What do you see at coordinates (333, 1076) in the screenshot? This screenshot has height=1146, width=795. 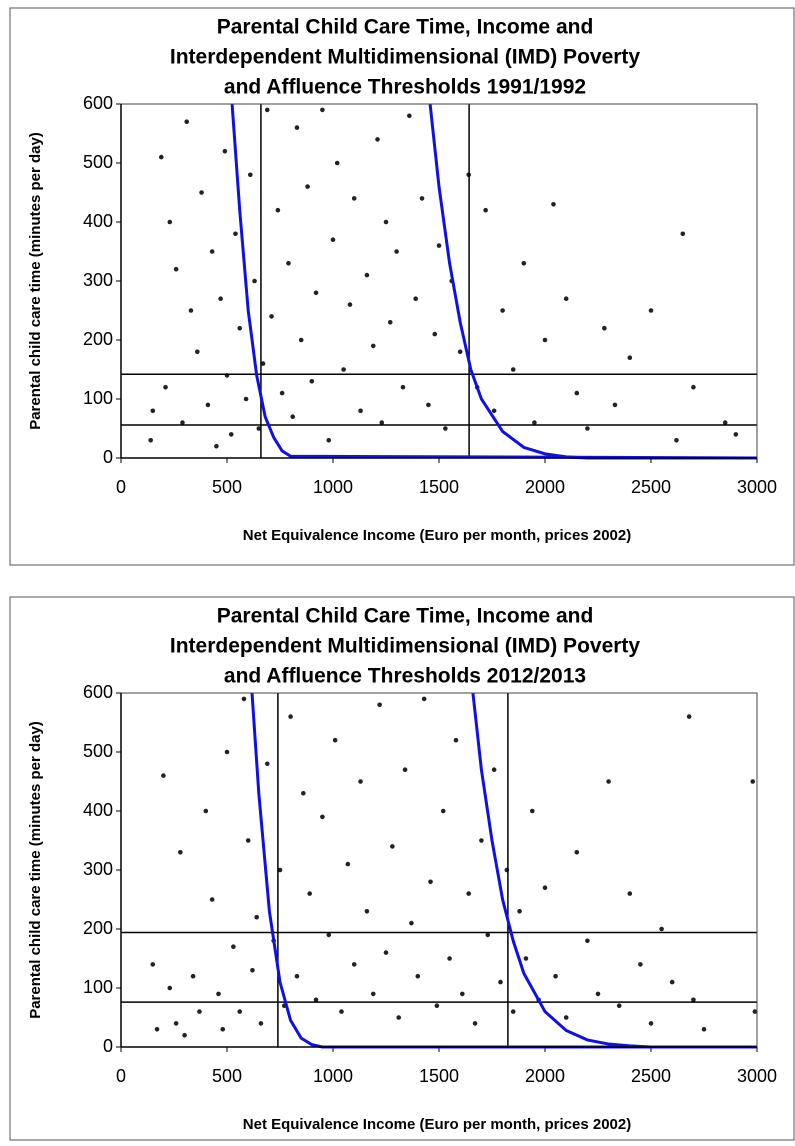 I see `x-tick-label: 1000` at bounding box center [333, 1076].